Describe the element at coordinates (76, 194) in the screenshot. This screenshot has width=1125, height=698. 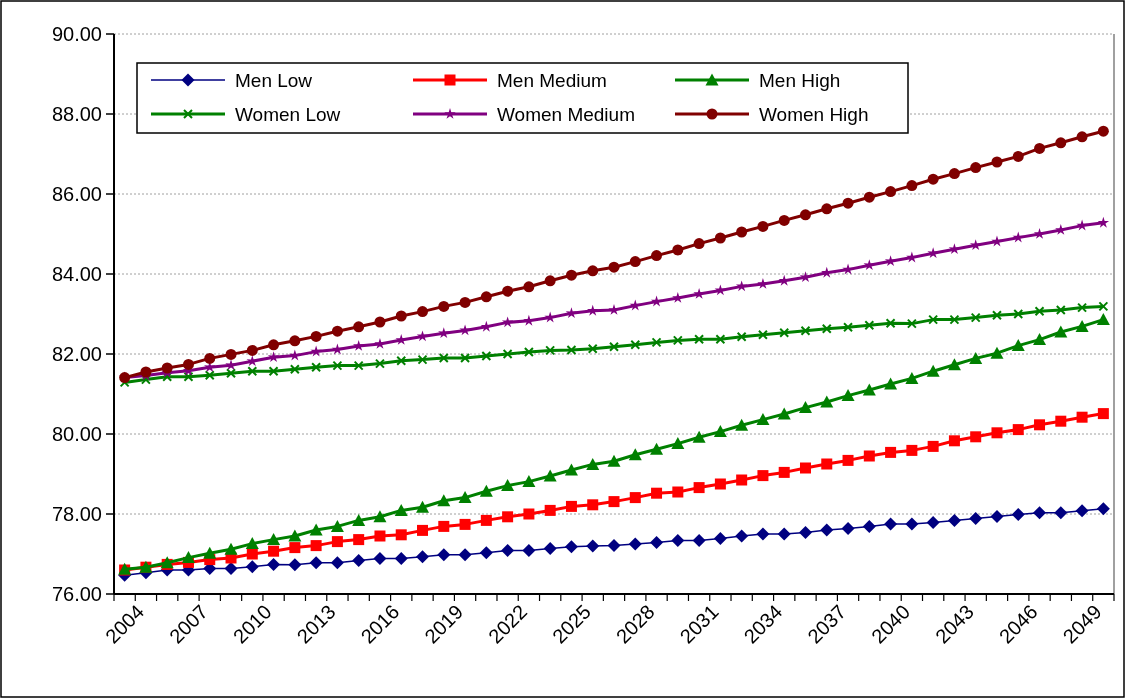
I see `y-tick-label: 86.00` at that location.